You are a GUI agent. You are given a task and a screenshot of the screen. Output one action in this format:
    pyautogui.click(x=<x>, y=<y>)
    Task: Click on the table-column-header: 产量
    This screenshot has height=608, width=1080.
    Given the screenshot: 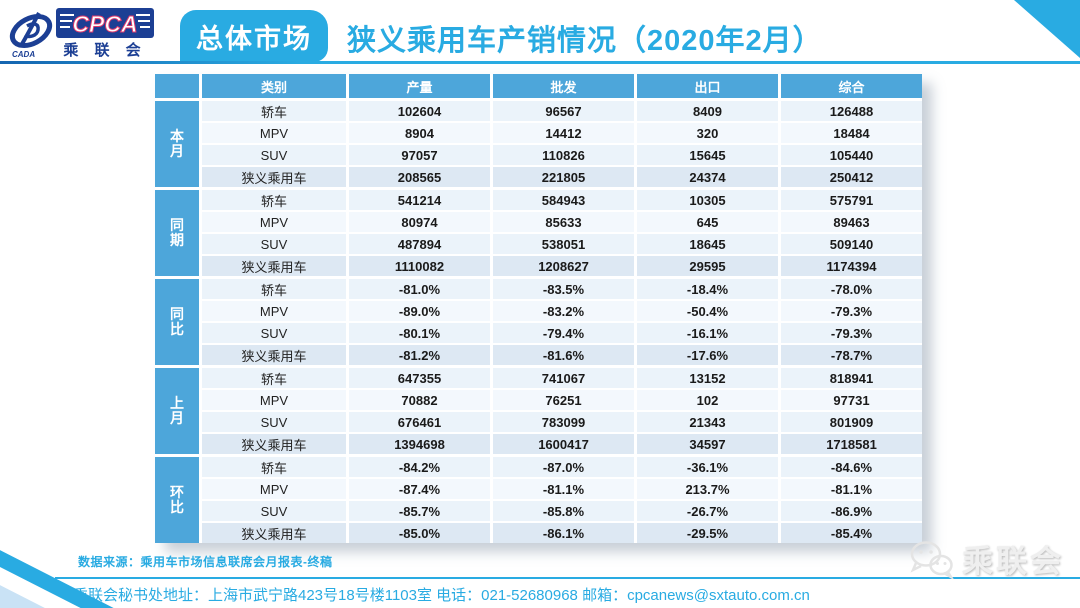 What is the action you would take?
    pyautogui.click(x=419, y=86)
    